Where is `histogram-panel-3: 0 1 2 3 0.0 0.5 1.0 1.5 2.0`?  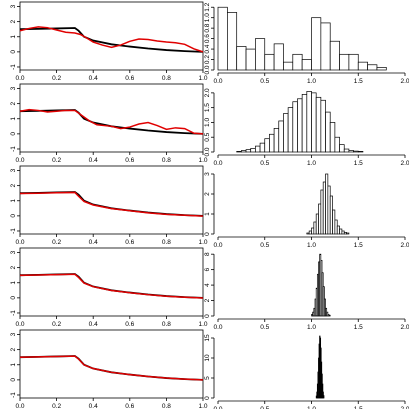
histogram-panel-3: 0 1 2 3 0.0 0.5 1.0 1.5 2.0 is located at coordinates (306, 210).